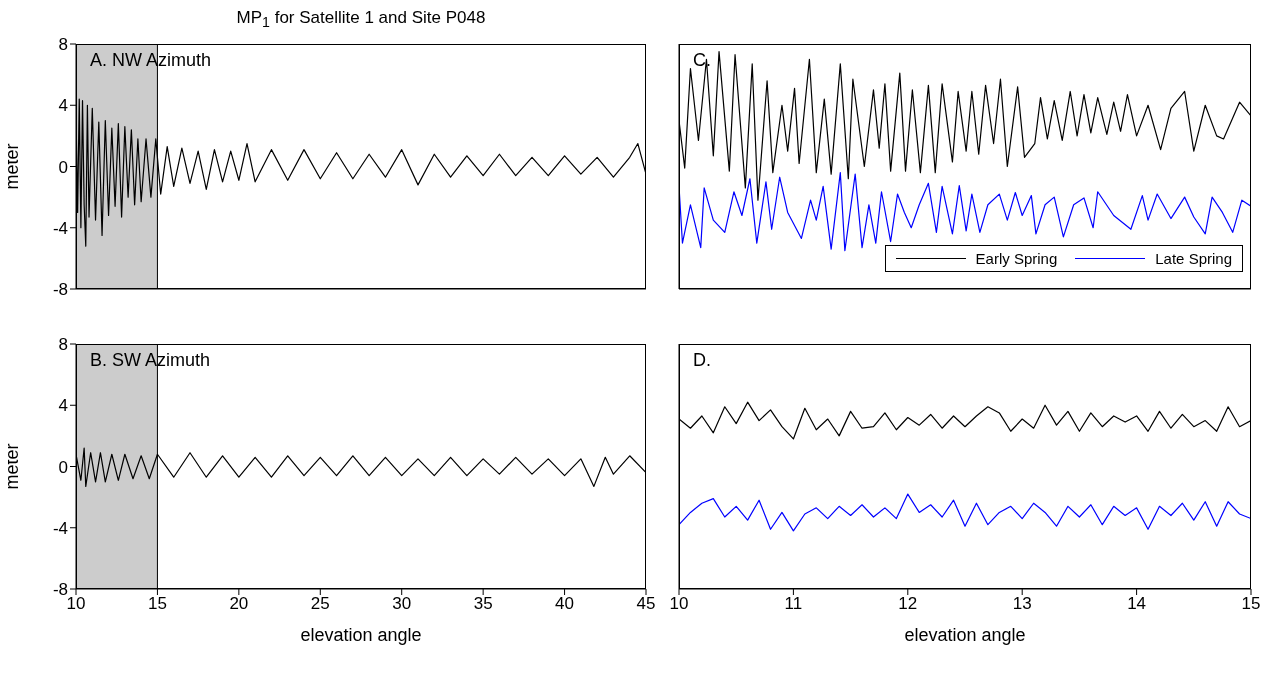 Image resolution: width=1275 pixels, height=687 pixels. What do you see at coordinates (239, 604) in the screenshot?
I see `x-tick-label: 20` at bounding box center [239, 604].